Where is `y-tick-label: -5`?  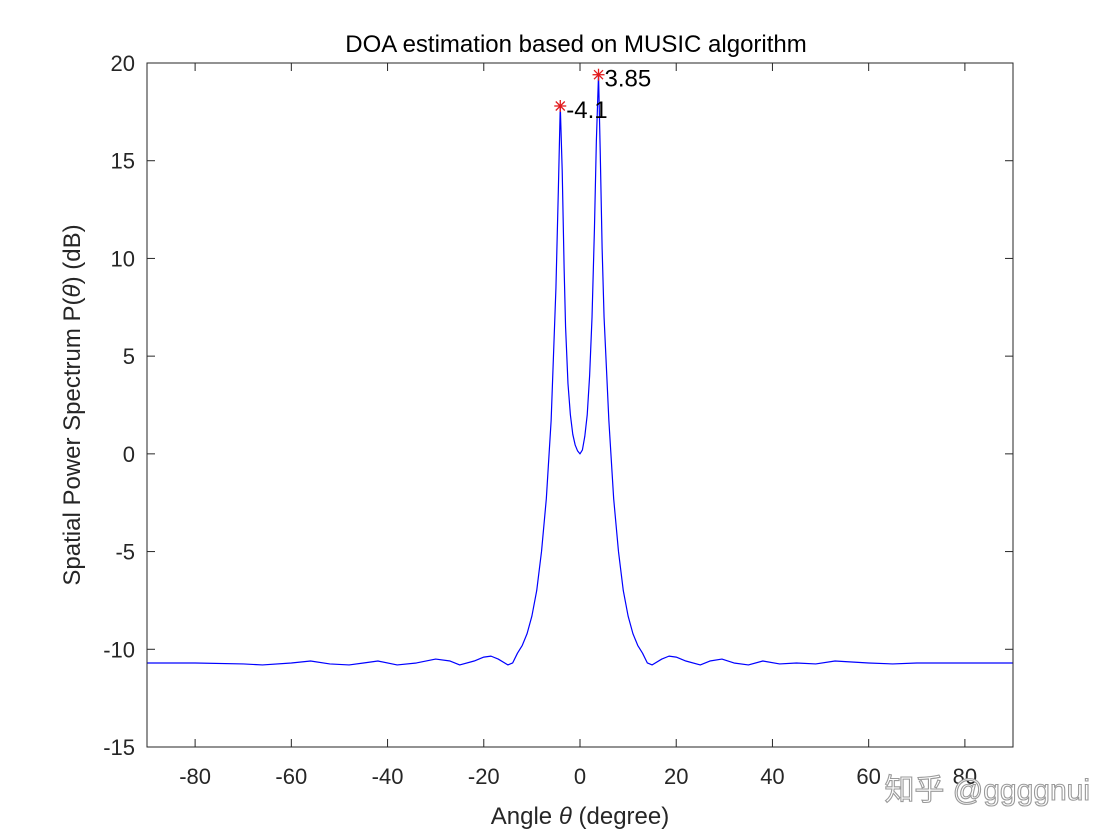 y-tick-label: -5 is located at coordinates (125, 552).